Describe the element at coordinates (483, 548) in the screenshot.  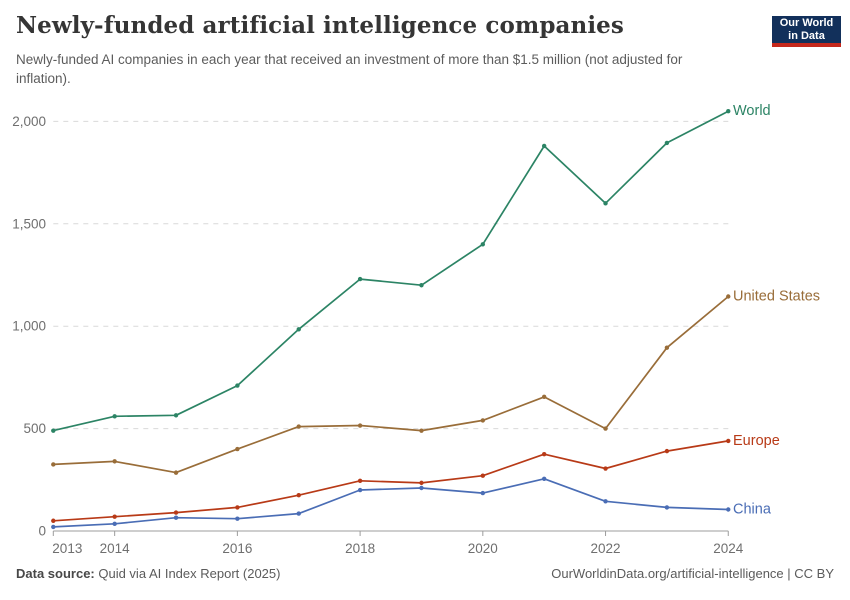
I see `x-axis-tick-label: 2020` at that location.